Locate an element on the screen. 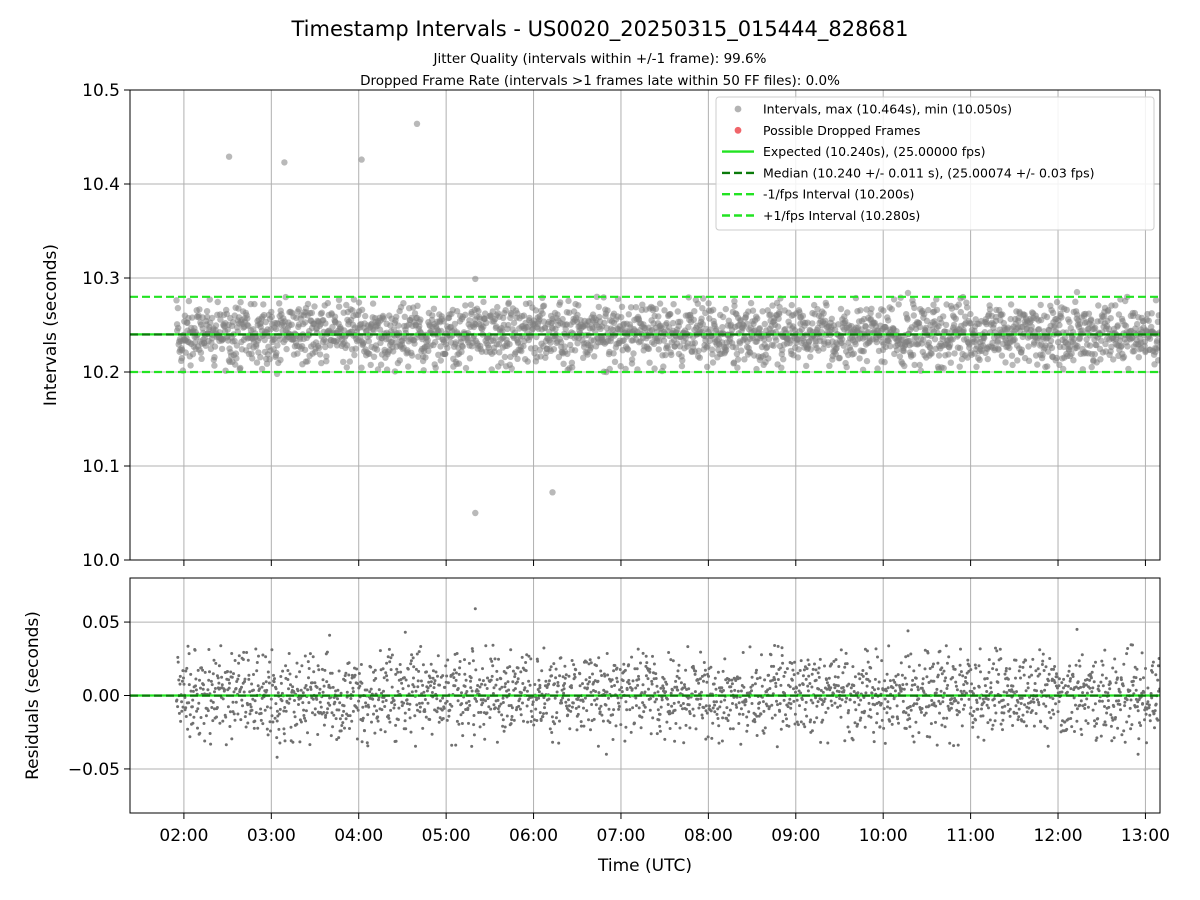 This screenshot has width=1200, height=900. outlier-point is located at coordinates (277, 757).